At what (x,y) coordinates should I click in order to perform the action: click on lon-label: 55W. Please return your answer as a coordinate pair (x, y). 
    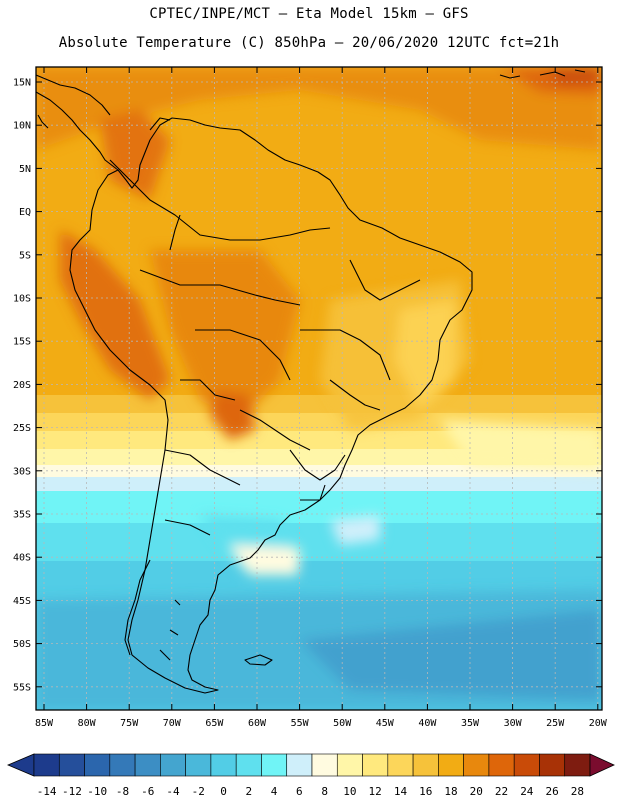
    Looking at the image, I should click on (300, 723).